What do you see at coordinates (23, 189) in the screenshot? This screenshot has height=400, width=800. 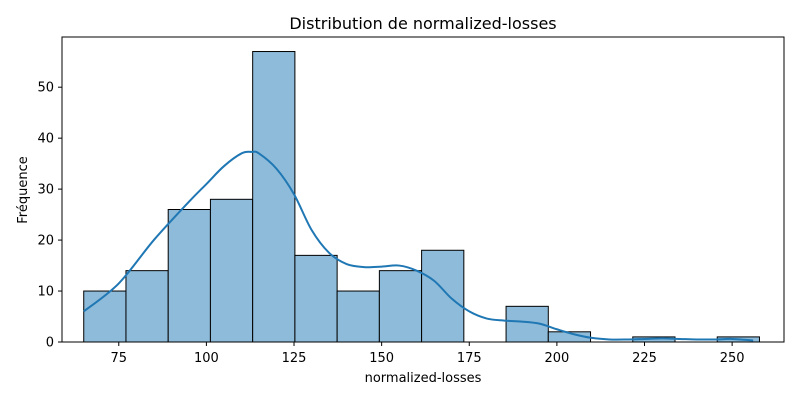 I see `y-axis-title: Fréquence` at bounding box center [23, 189].